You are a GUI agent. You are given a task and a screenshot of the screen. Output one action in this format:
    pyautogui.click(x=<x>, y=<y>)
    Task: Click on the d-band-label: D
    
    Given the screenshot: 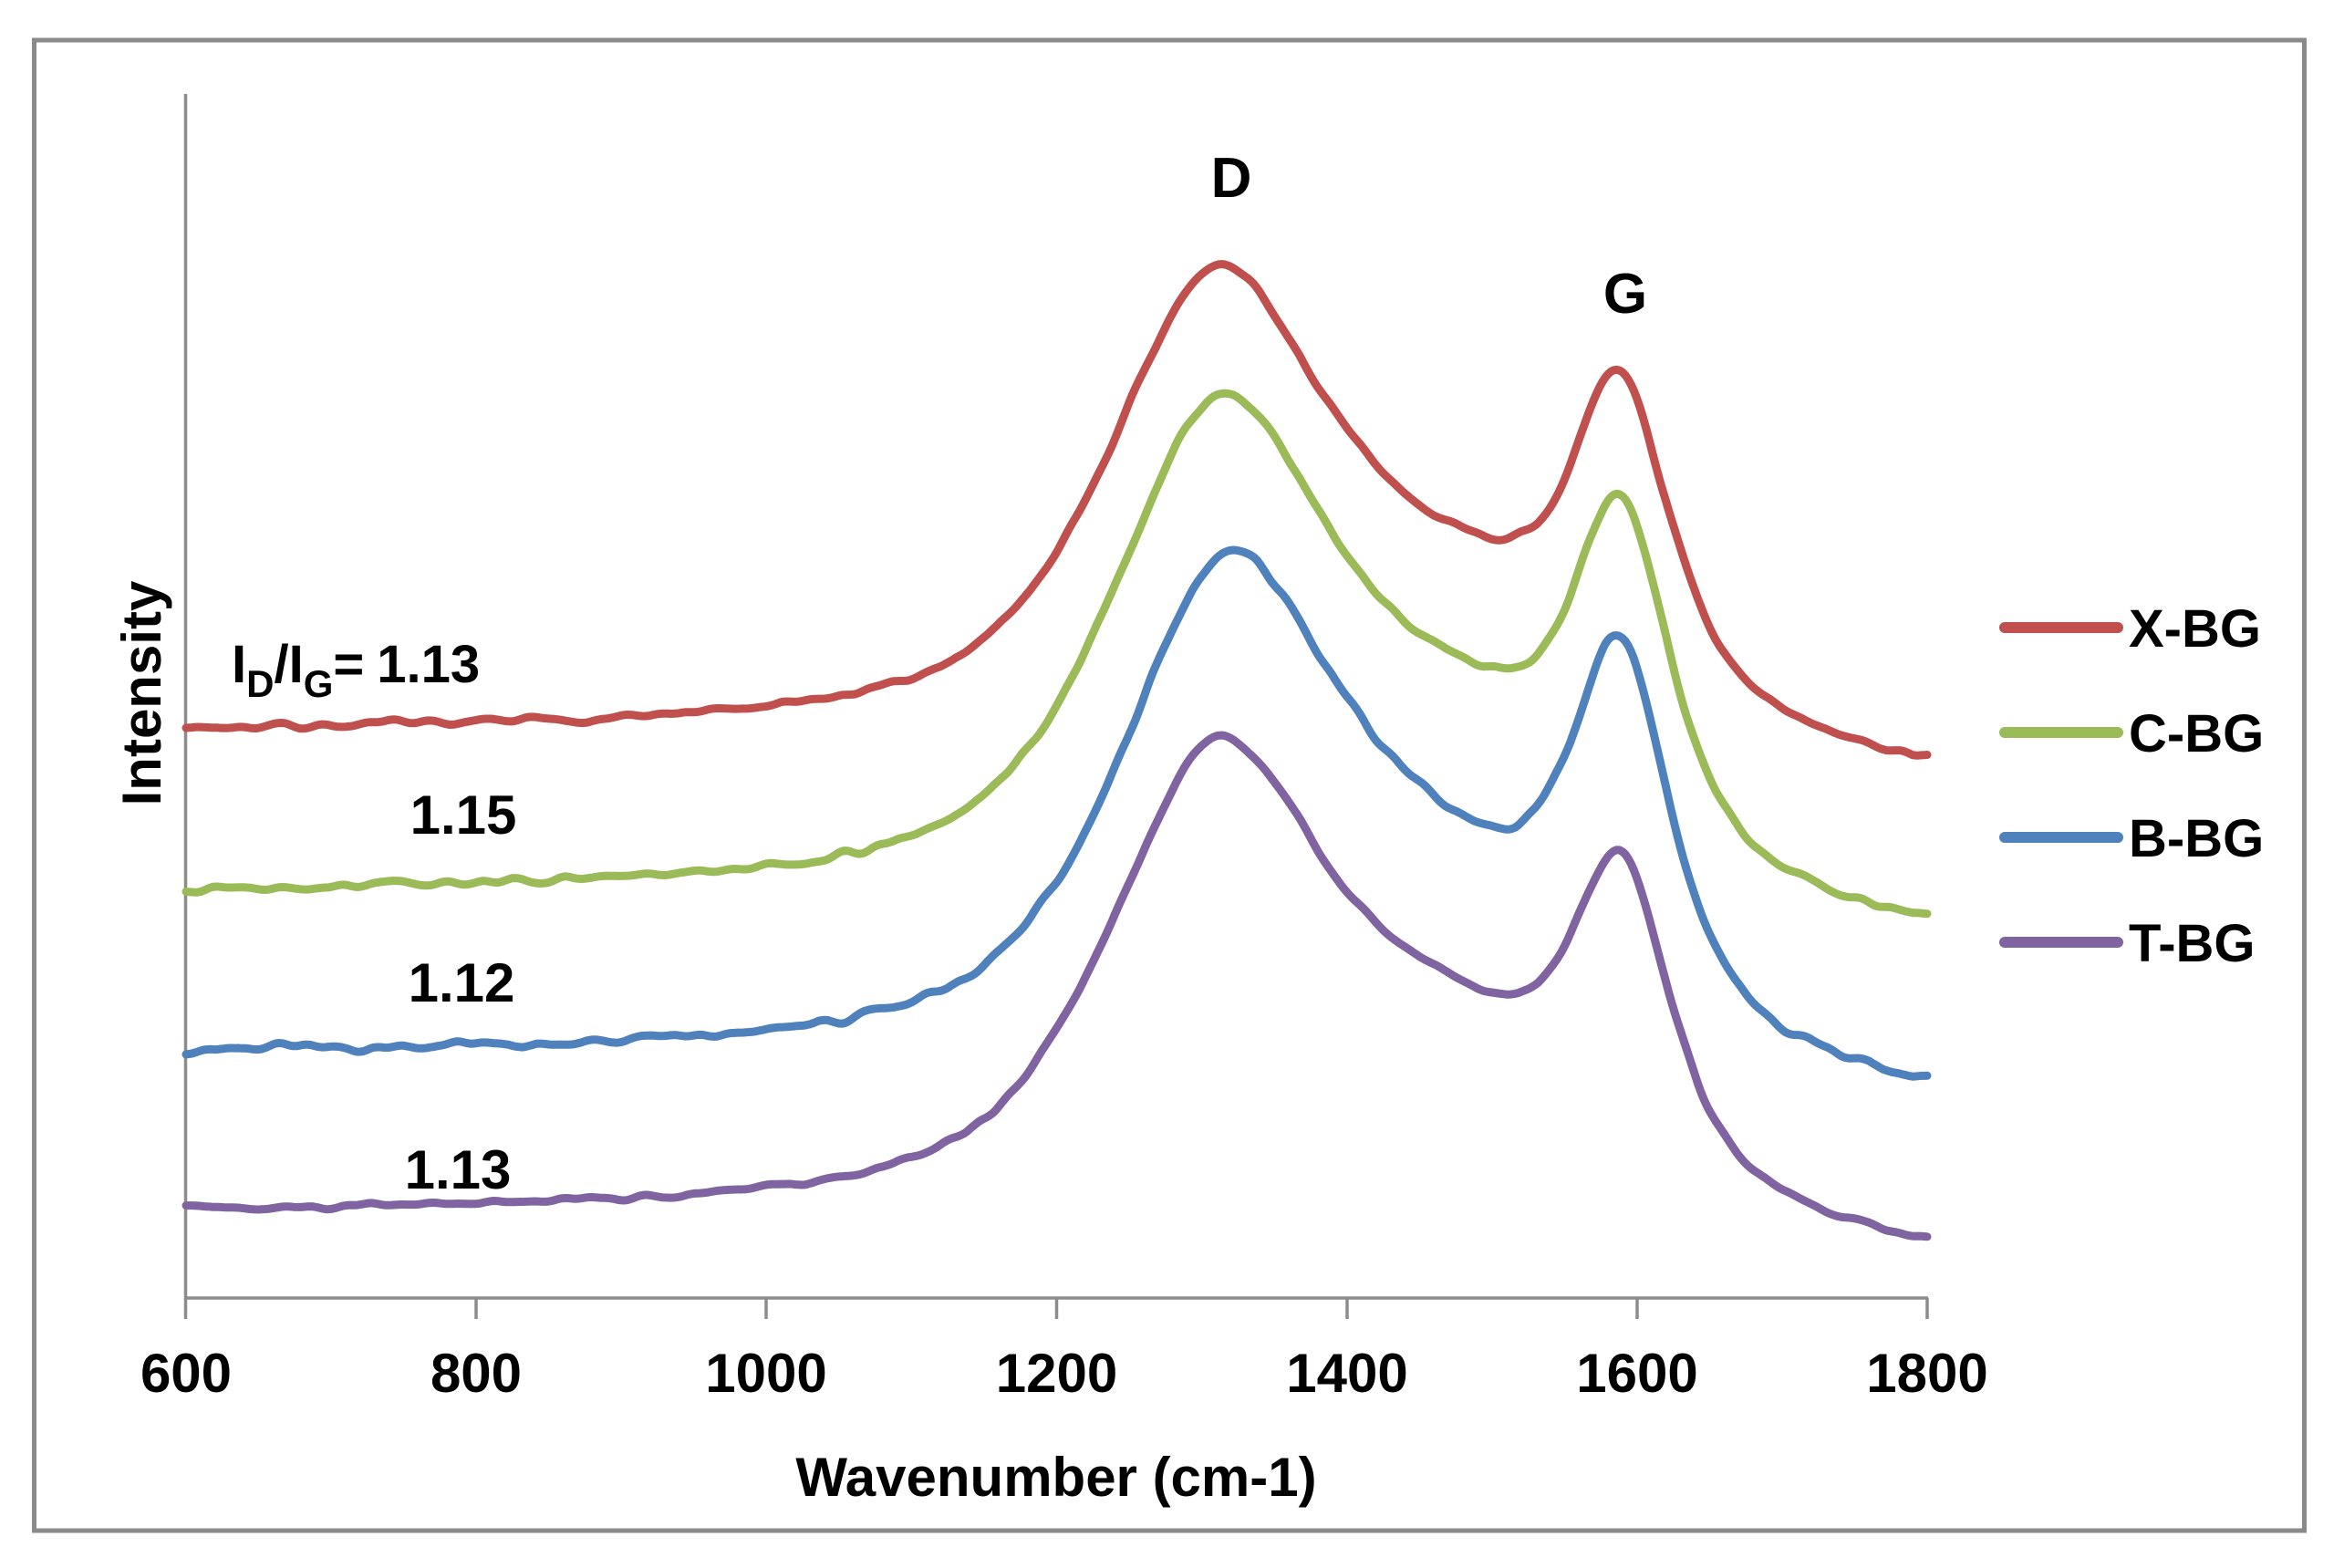 What is the action you would take?
    pyautogui.click(x=1231, y=178)
    